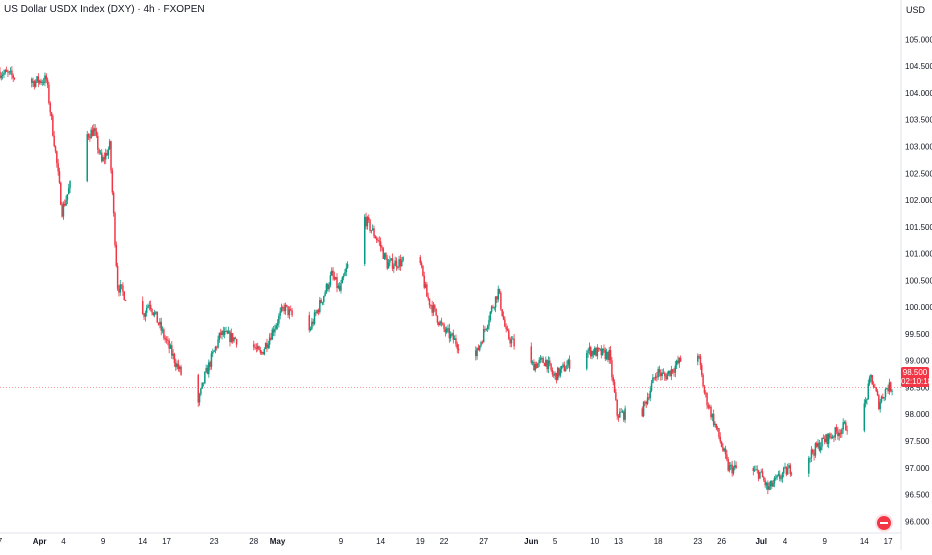 This screenshot has width=932, height=555. Describe the element at coordinates (785, 541) in the screenshot. I see `time-tick-label: 4` at that location.